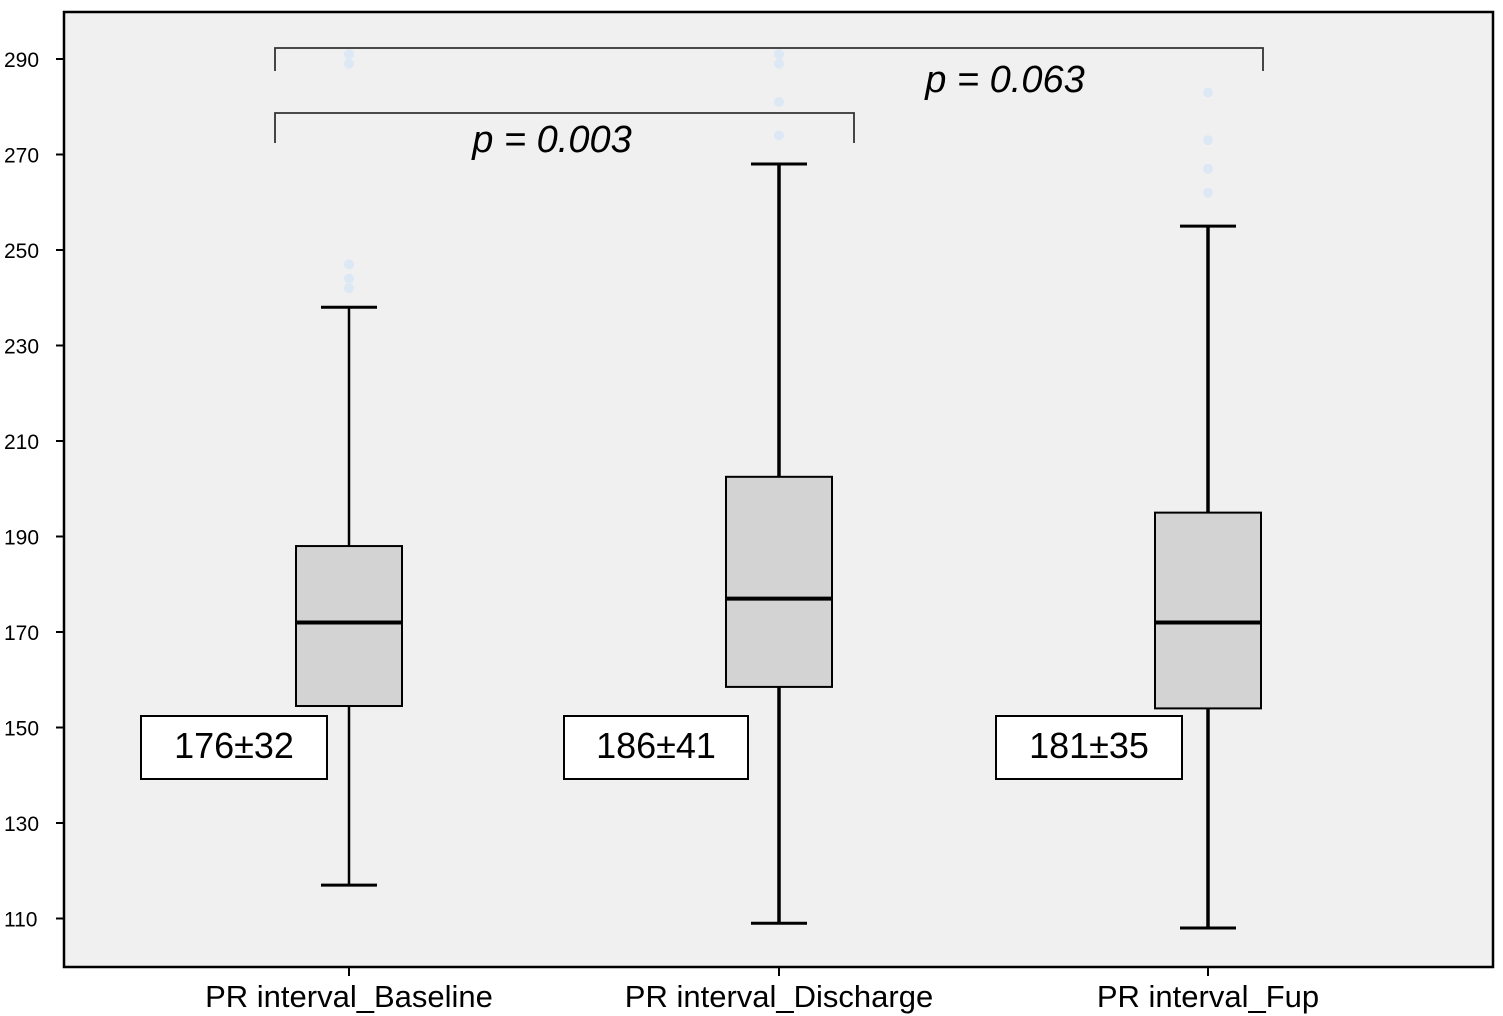 This screenshot has width=1503, height=1016. What do you see at coordinates (1004, 80) in the screenshot?
I see `p-value-label: p = 0.063` at bounding box center [1004, 80].